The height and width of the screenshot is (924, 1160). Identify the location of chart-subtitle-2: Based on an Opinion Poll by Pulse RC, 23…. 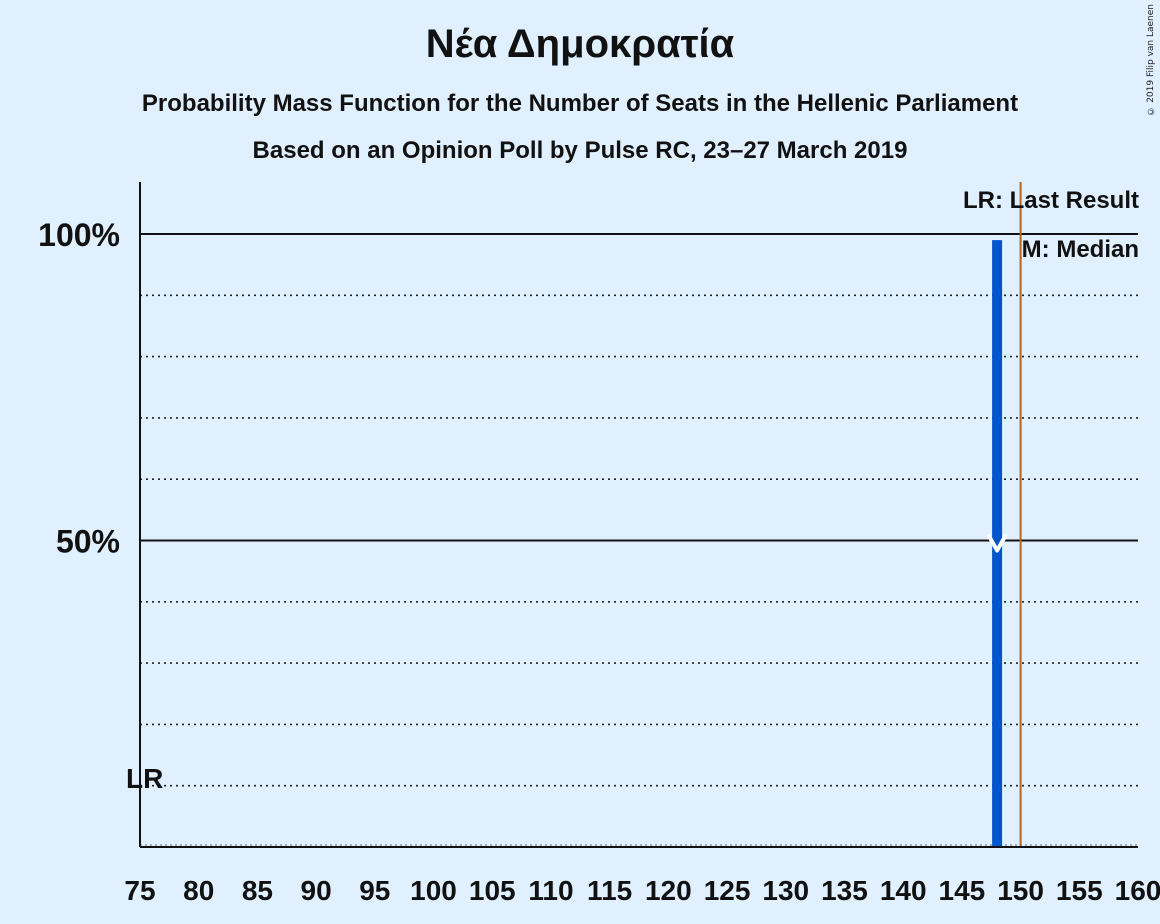
(580, 150).